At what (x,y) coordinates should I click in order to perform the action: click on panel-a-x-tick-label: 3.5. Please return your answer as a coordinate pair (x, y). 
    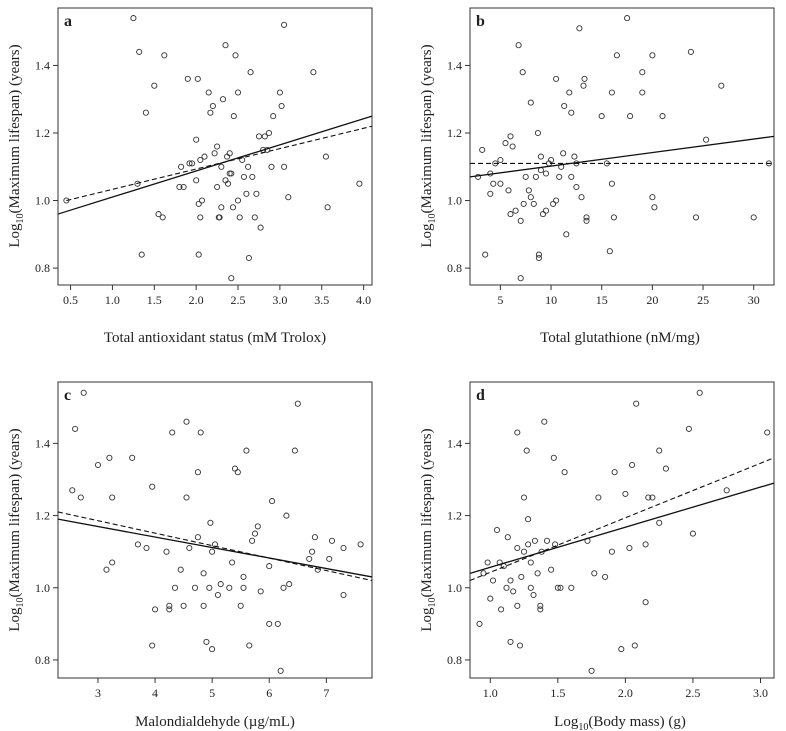
    Looking at the image, I should click on (321, 300).